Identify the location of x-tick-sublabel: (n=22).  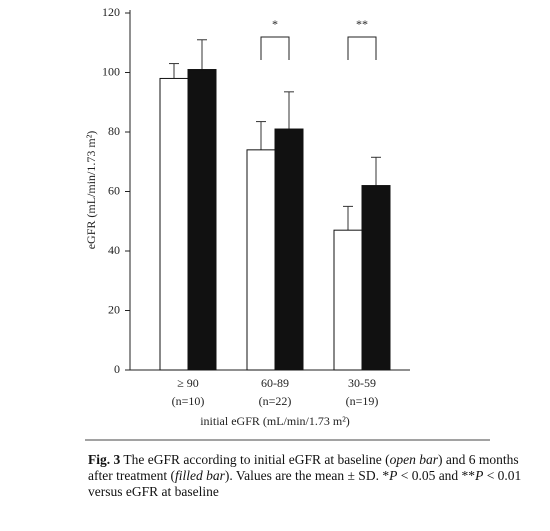
(275, 401).